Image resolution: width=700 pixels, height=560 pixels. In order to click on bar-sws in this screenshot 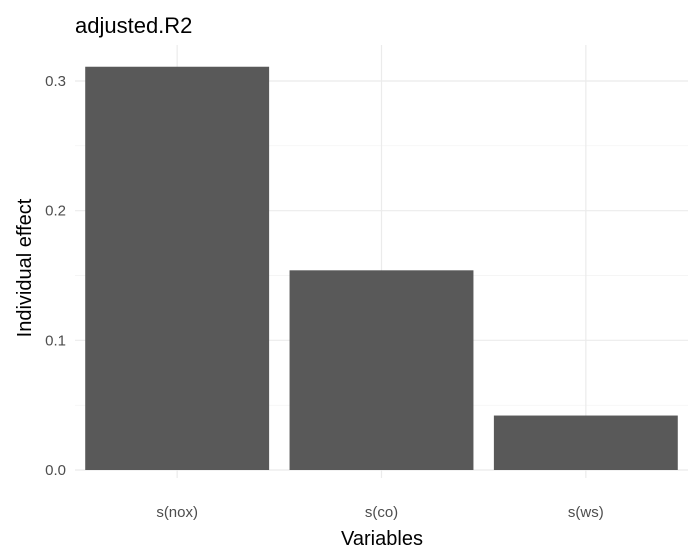, I will do `click(585, 442)`.